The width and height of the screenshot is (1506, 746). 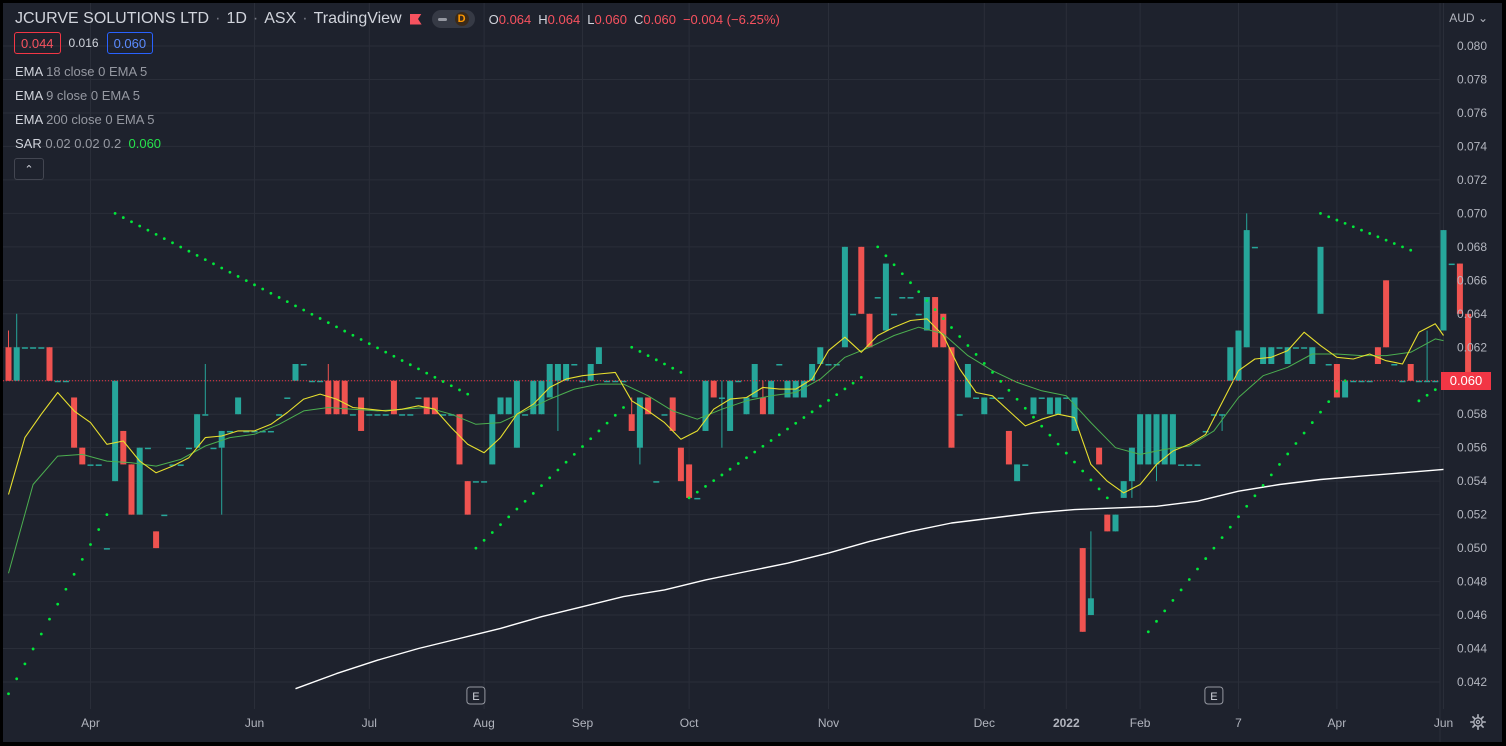 What do you see at coordinates (88, 143) in the screenshot?
I see `indicator-sar: SAR 0.02 0.02 0.2 0.060` at bounding box center [88, 143].